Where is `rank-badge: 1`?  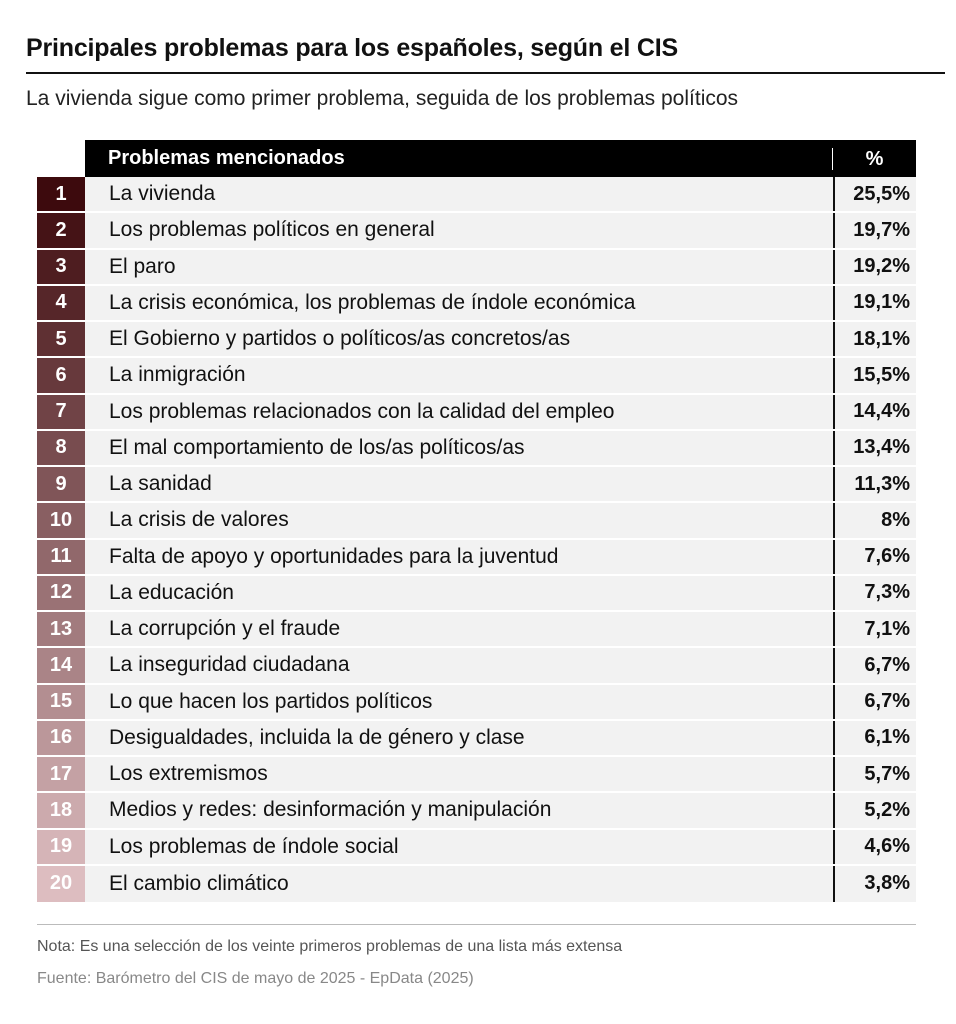
rank-badge: 1 is located at coordinates (61, 194).